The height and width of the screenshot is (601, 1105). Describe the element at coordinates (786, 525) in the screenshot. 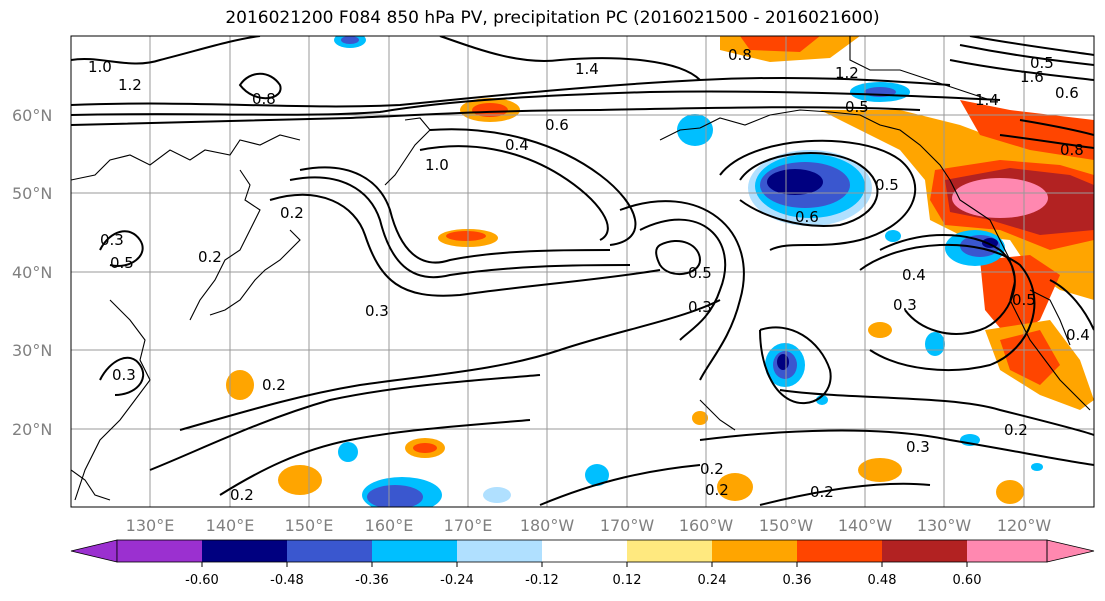

I see `lon-label: 150°W` at that location.